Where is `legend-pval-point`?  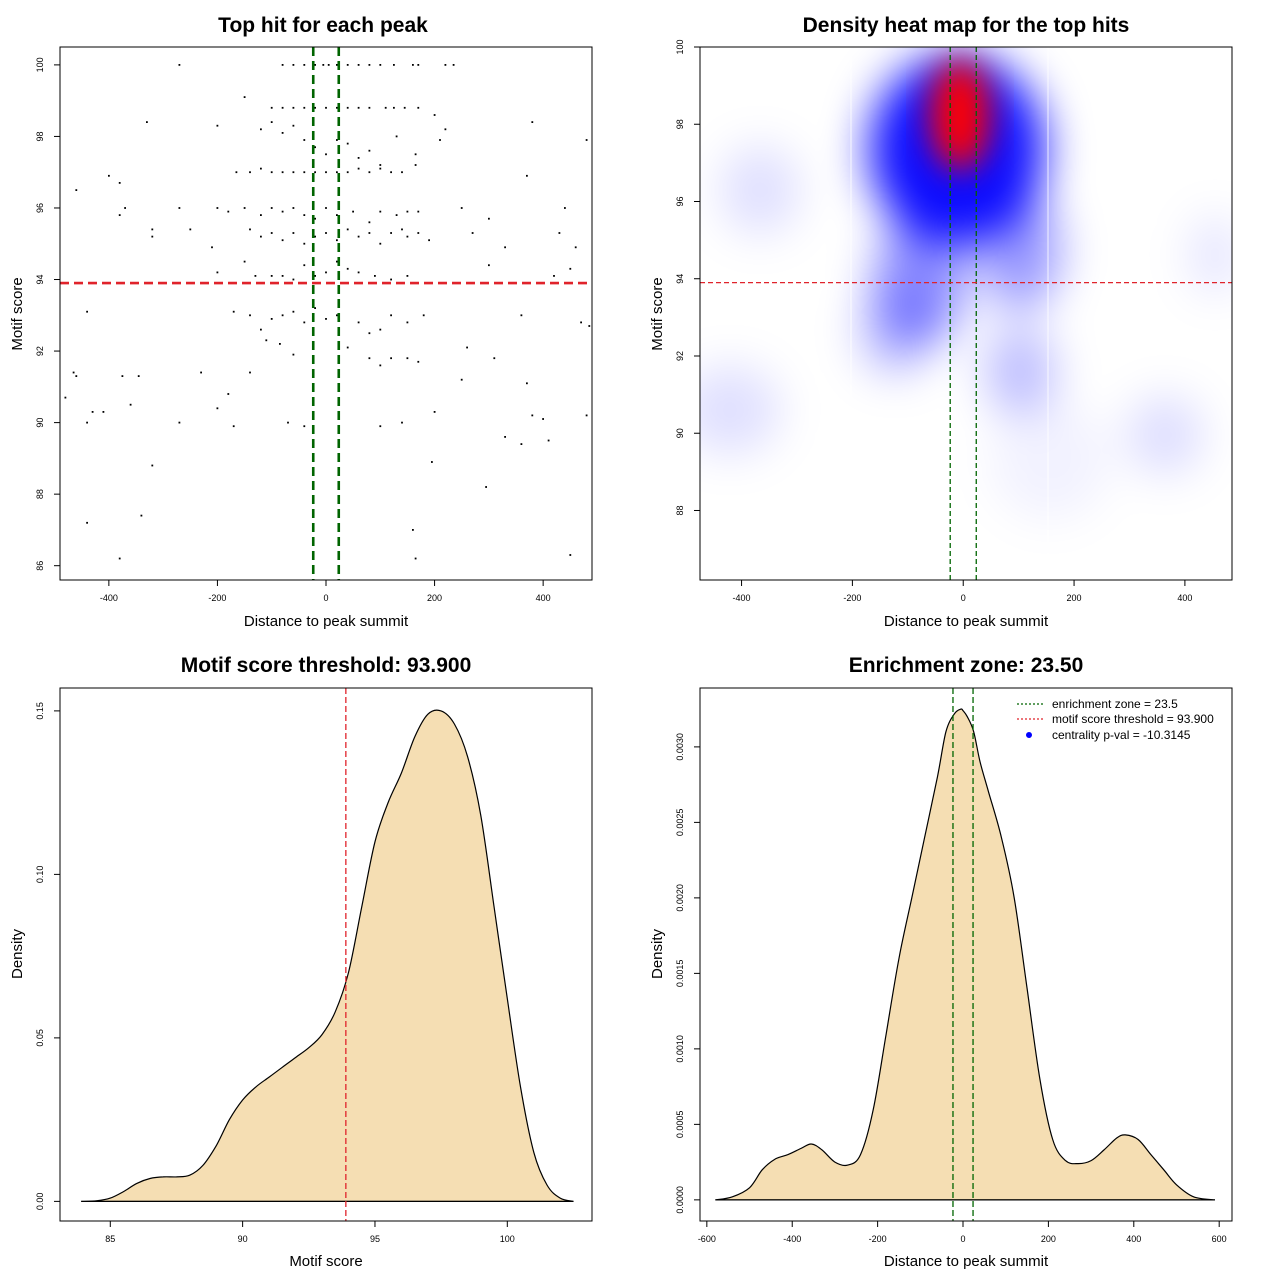 legend-pval-point is located at coordinates (1029, 735).